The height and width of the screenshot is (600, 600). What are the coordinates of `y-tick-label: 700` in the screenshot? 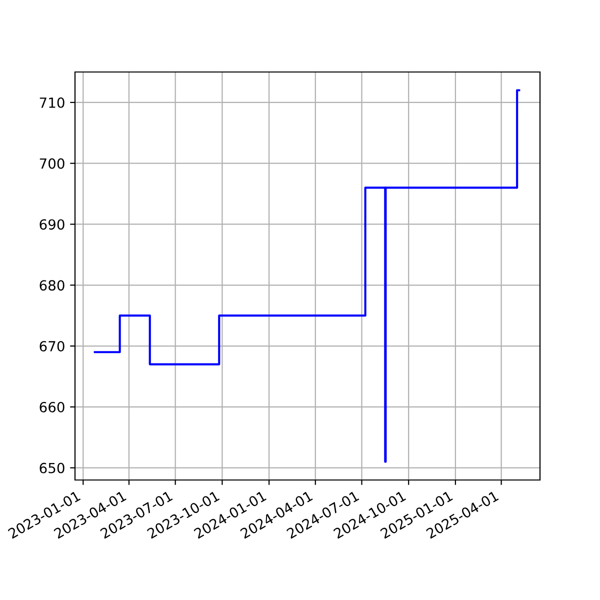 It's located at (52, 163).